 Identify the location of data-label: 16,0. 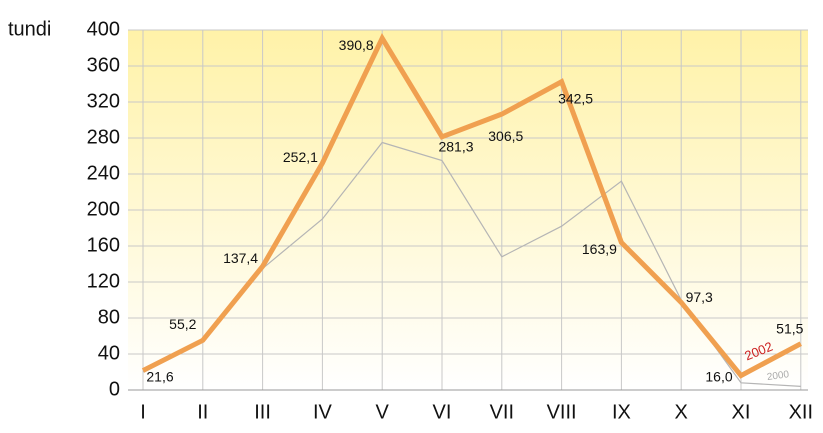
(718, 376).